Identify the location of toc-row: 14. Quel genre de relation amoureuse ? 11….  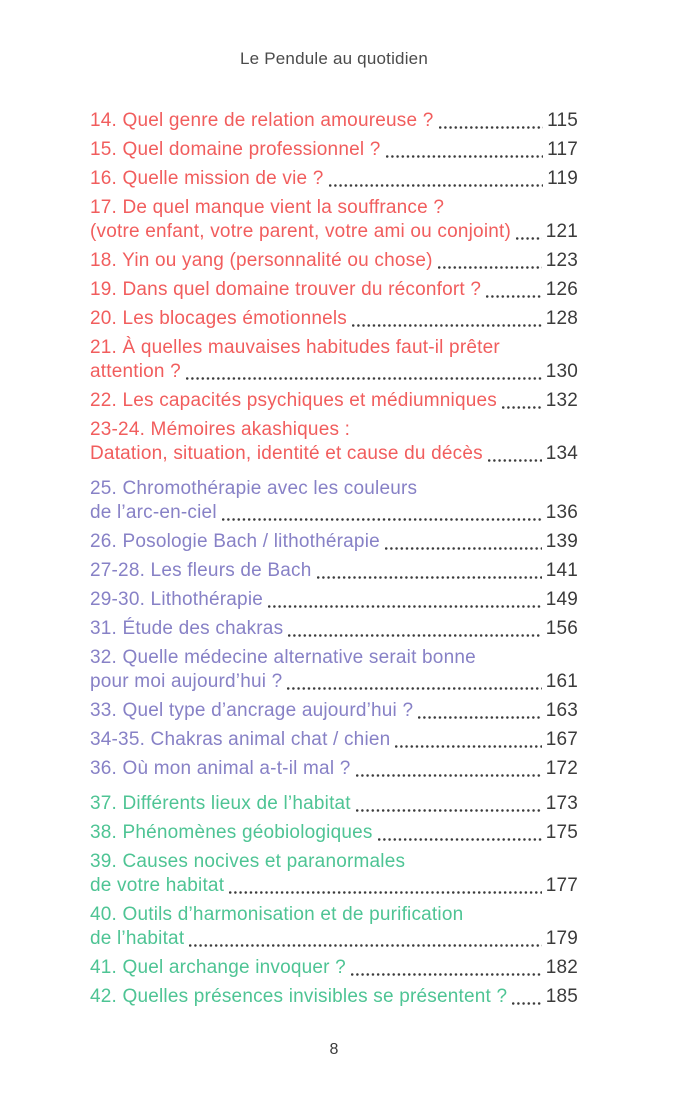
(334, 121).